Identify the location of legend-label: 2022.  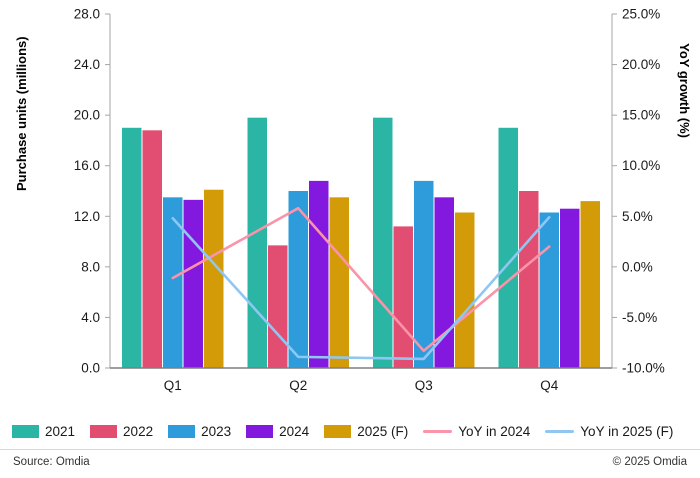
(138, 431).